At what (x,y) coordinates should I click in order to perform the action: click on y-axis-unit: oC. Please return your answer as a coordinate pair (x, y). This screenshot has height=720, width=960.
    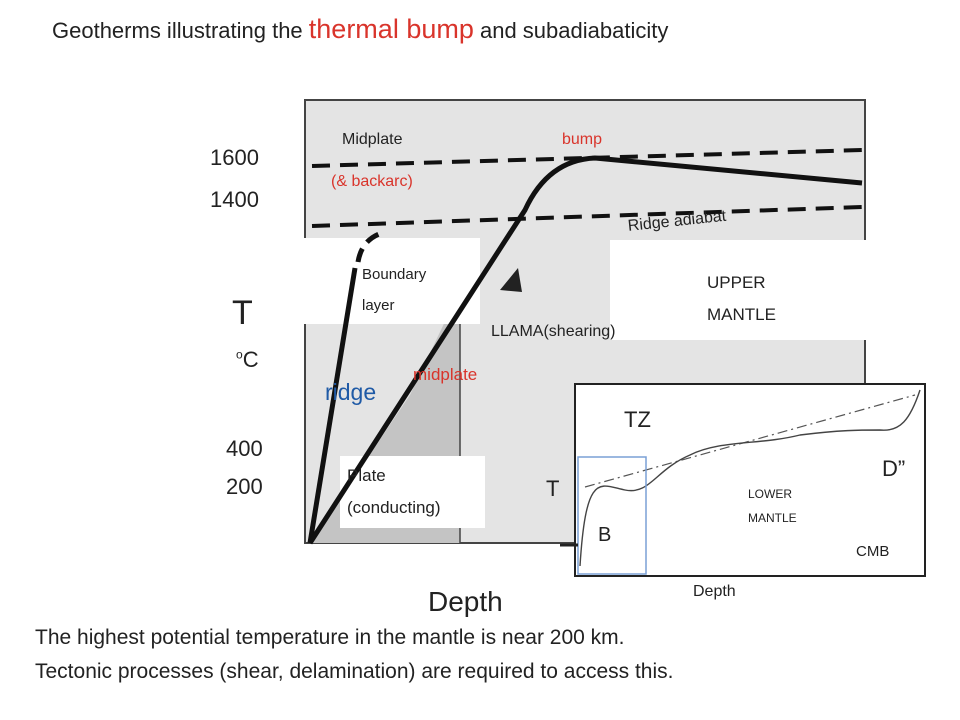
    Looking at the image, I should click on (247, 360).